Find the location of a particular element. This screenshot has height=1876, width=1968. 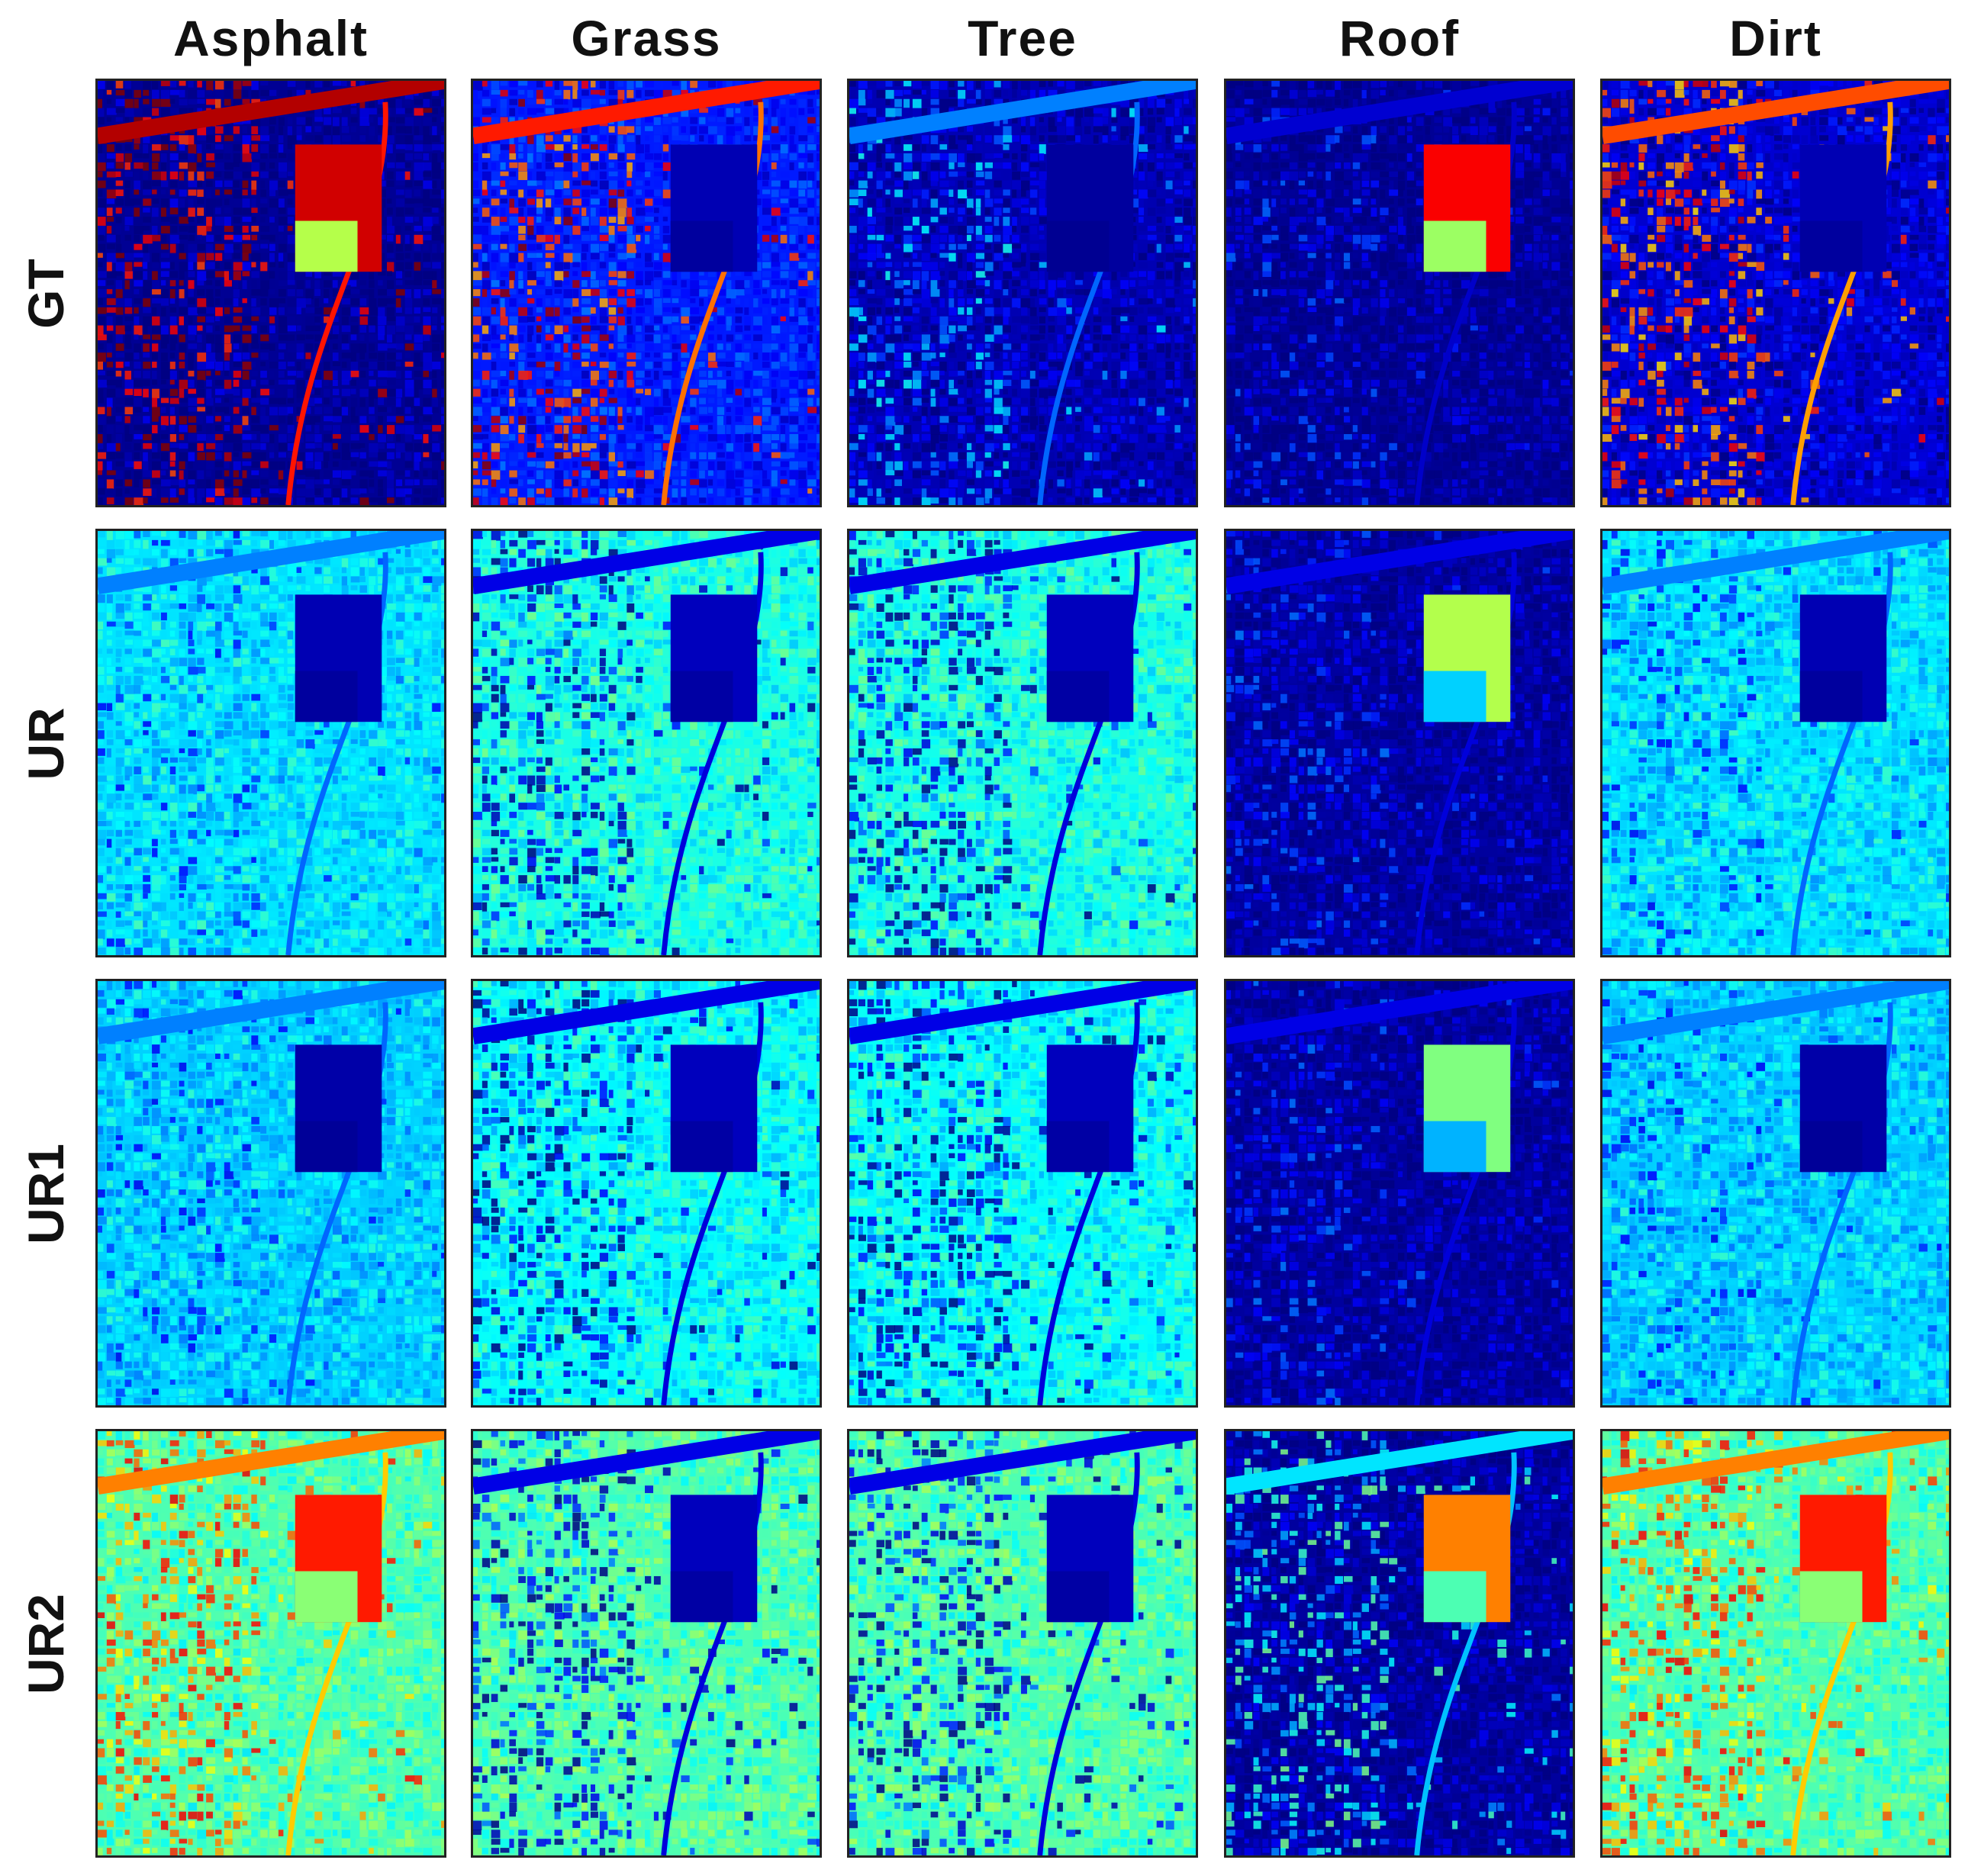

row-label-ur: UR is located at coordinates (46, 743).